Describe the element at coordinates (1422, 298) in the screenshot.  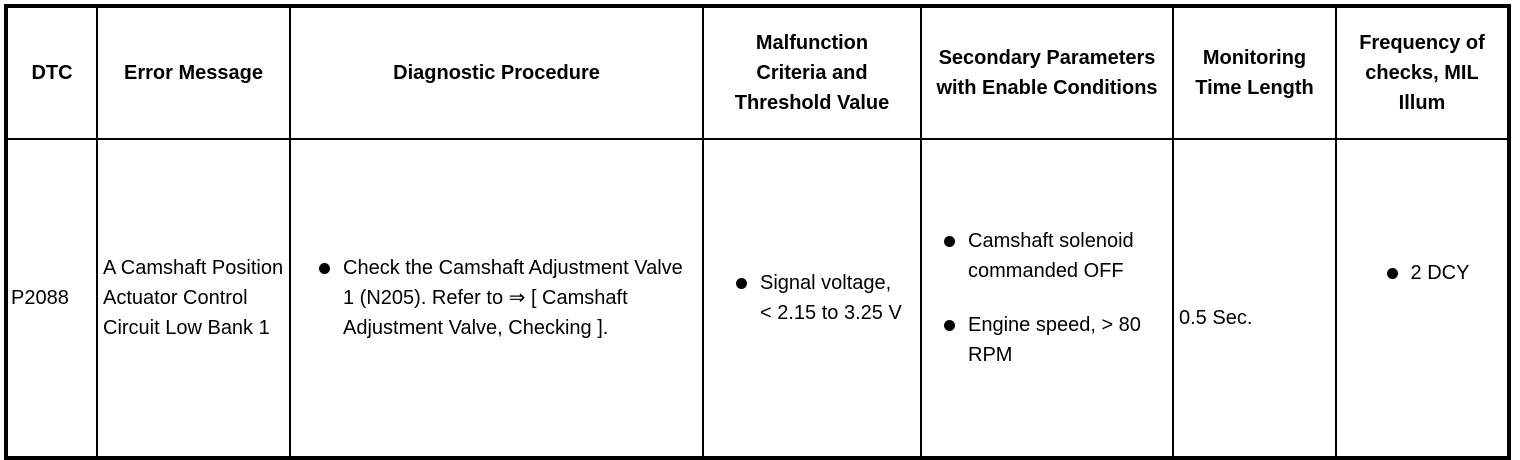
I see `cell-frequency: 2 DCY` at that location.